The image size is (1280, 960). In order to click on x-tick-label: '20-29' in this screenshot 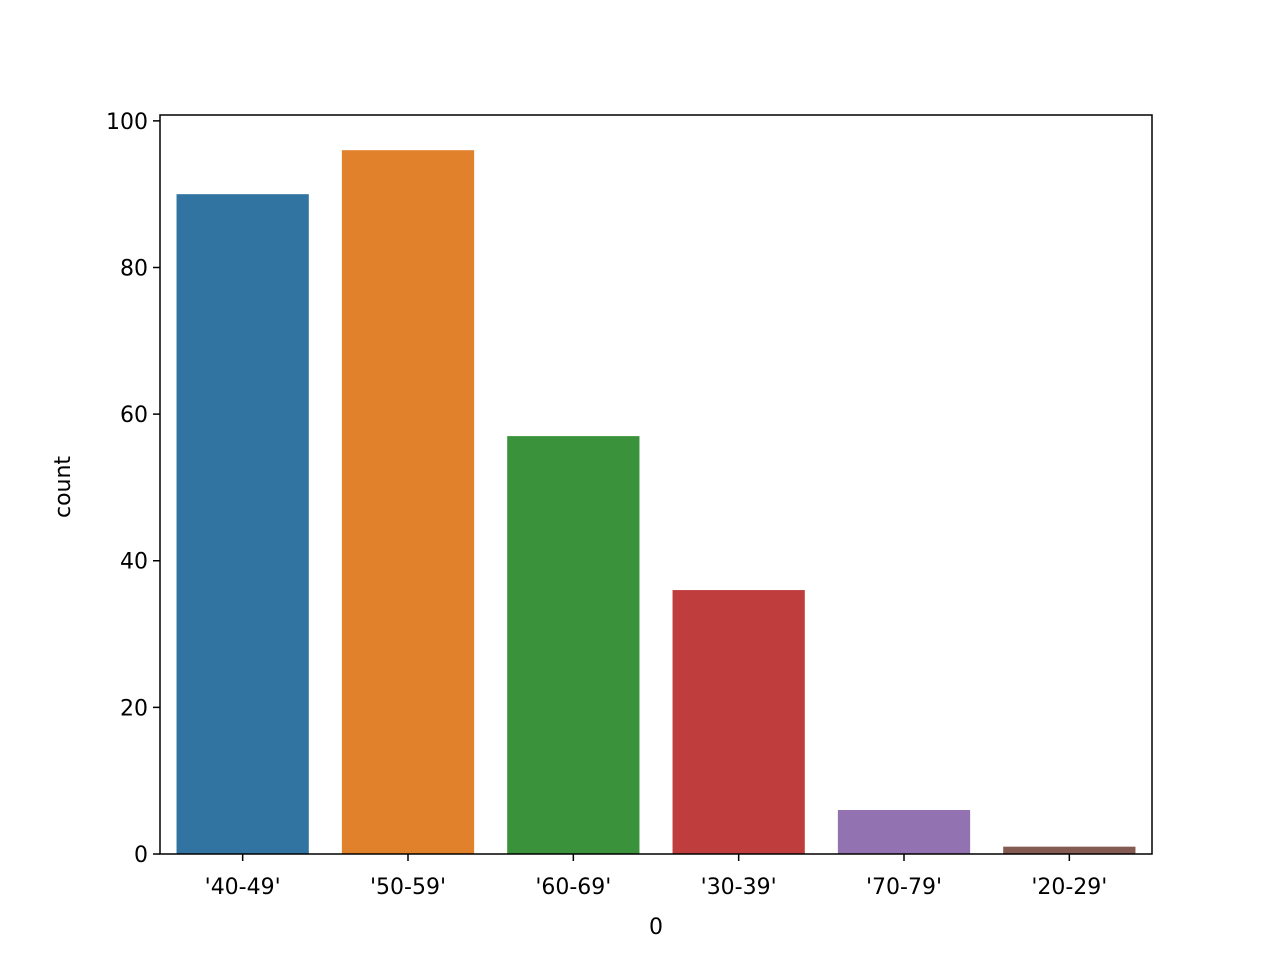, I will do `click(1069, 887)`.